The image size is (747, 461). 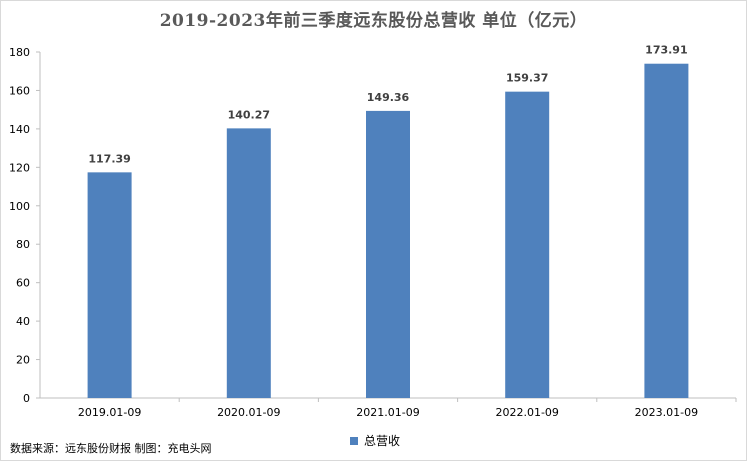 What do you see at coordinates (23, 283) in the screenshot?
I see `y-tick-label: 60` at bounding box center [23, 283].